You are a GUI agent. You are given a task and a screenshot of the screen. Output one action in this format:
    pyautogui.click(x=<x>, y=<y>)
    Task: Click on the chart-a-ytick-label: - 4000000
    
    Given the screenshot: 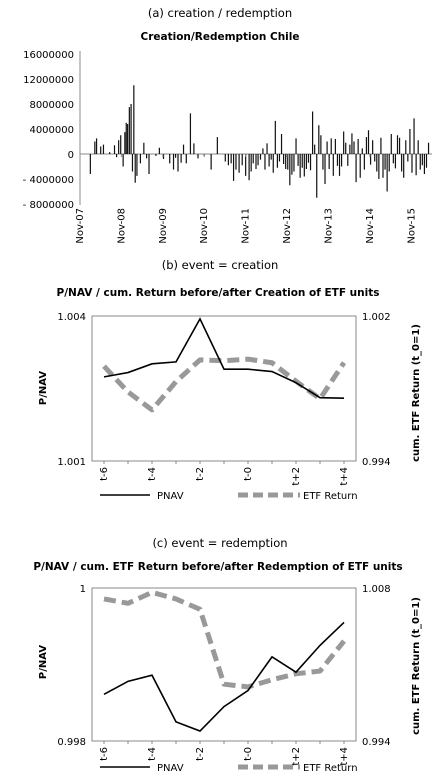 What is the action you would take?
    pyautogui.click(x=48, y=180)
    